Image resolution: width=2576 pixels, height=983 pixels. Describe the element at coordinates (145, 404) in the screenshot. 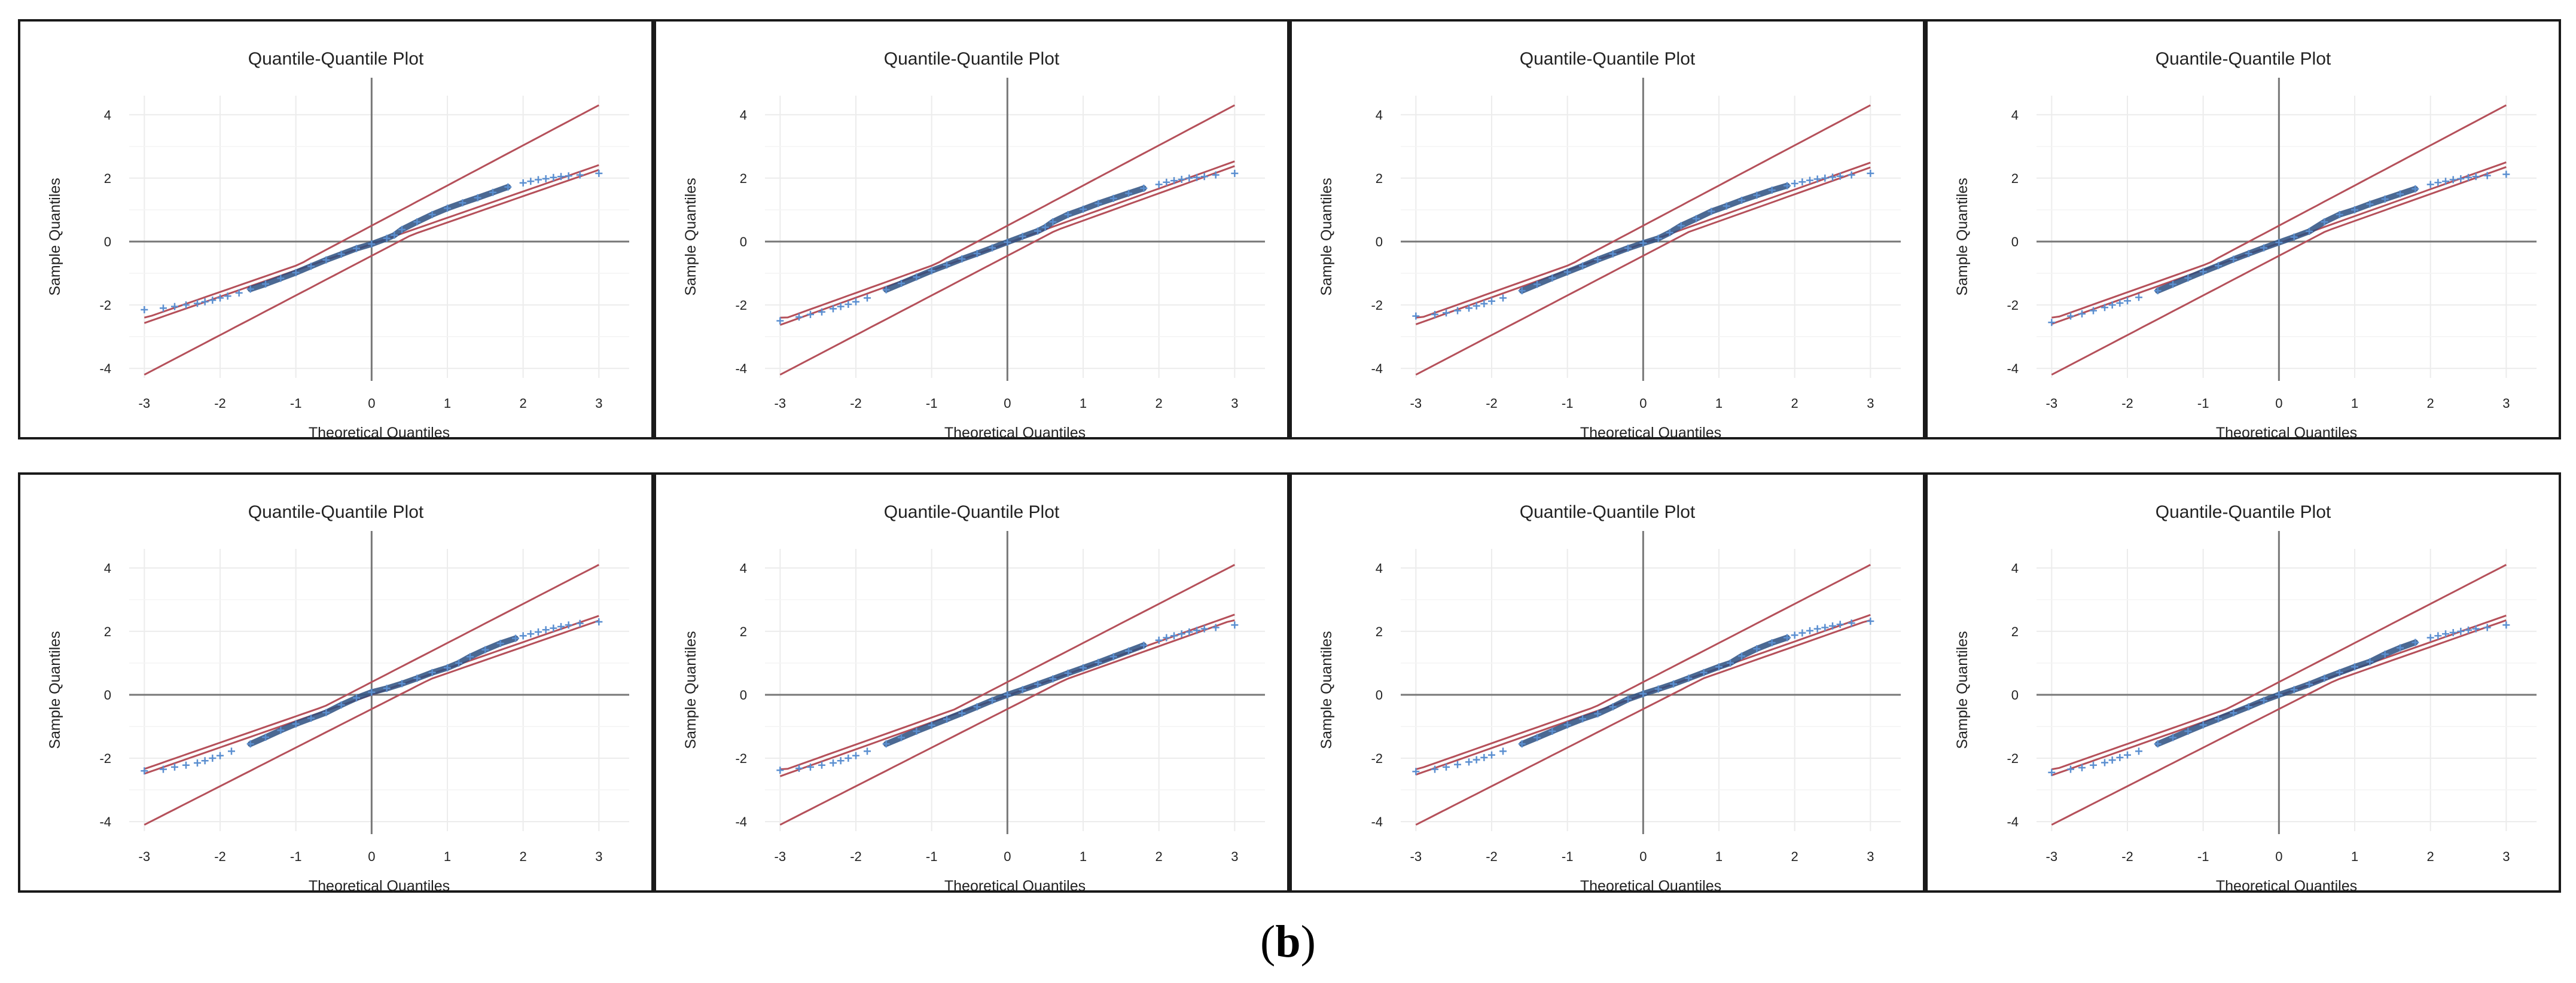

I see `x-tick-label: -3` at that location.